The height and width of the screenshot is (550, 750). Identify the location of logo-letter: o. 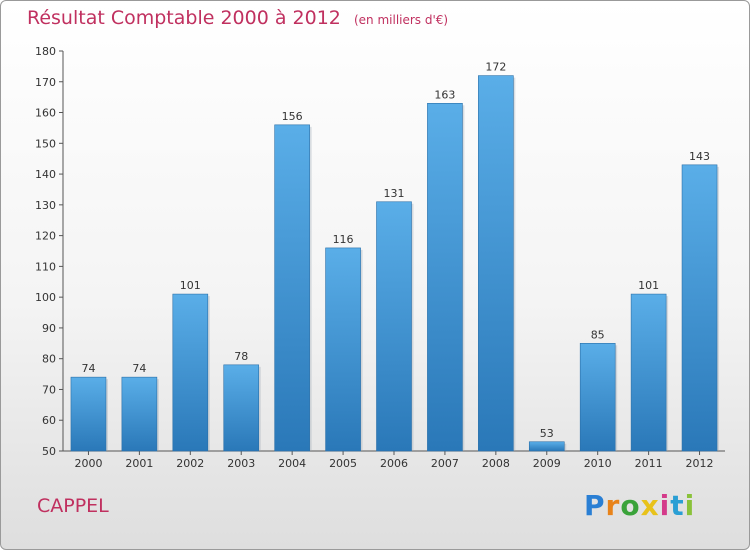
(630, 505).